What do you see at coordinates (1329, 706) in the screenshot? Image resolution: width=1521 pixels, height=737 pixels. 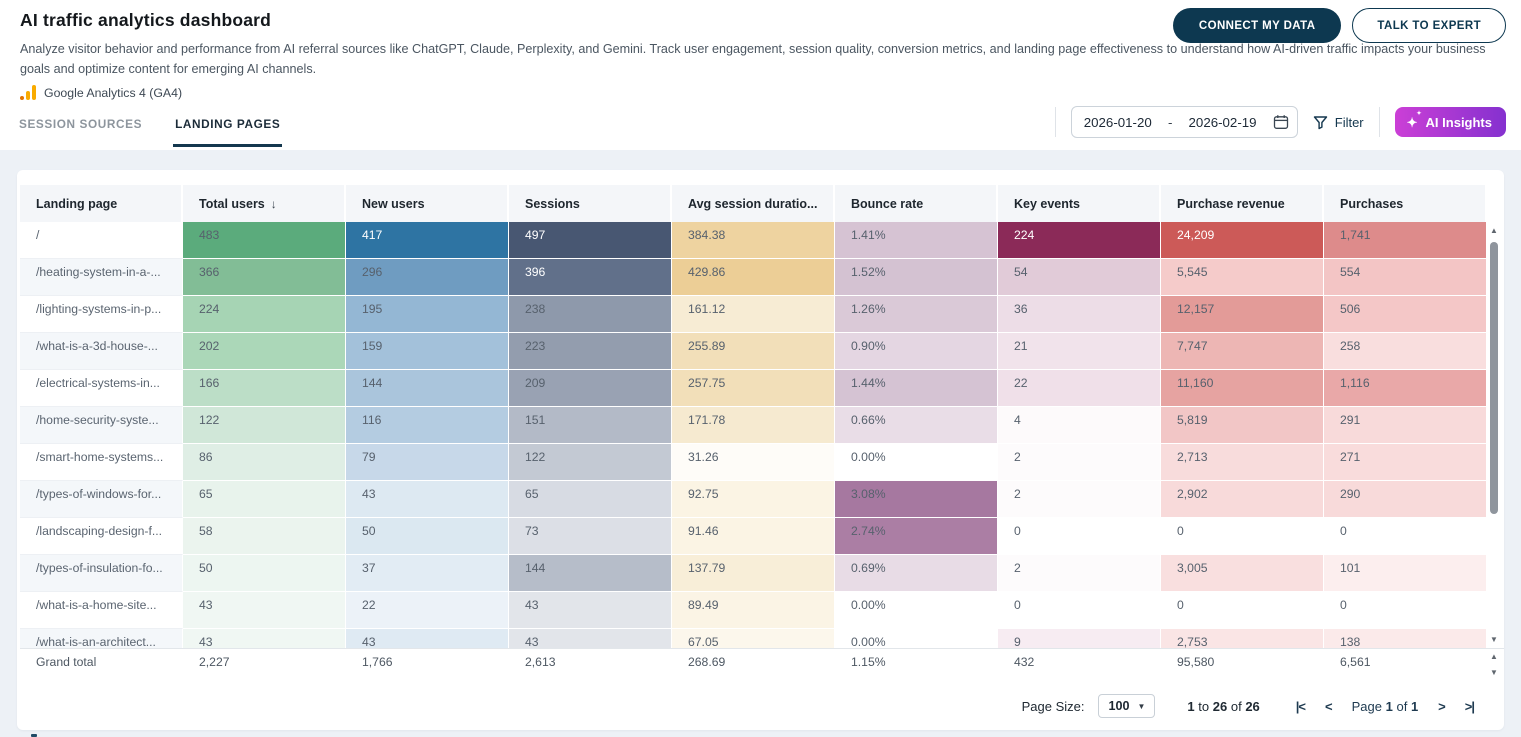 I see `prev-page-button: <` at bounding box center [1329, 706].